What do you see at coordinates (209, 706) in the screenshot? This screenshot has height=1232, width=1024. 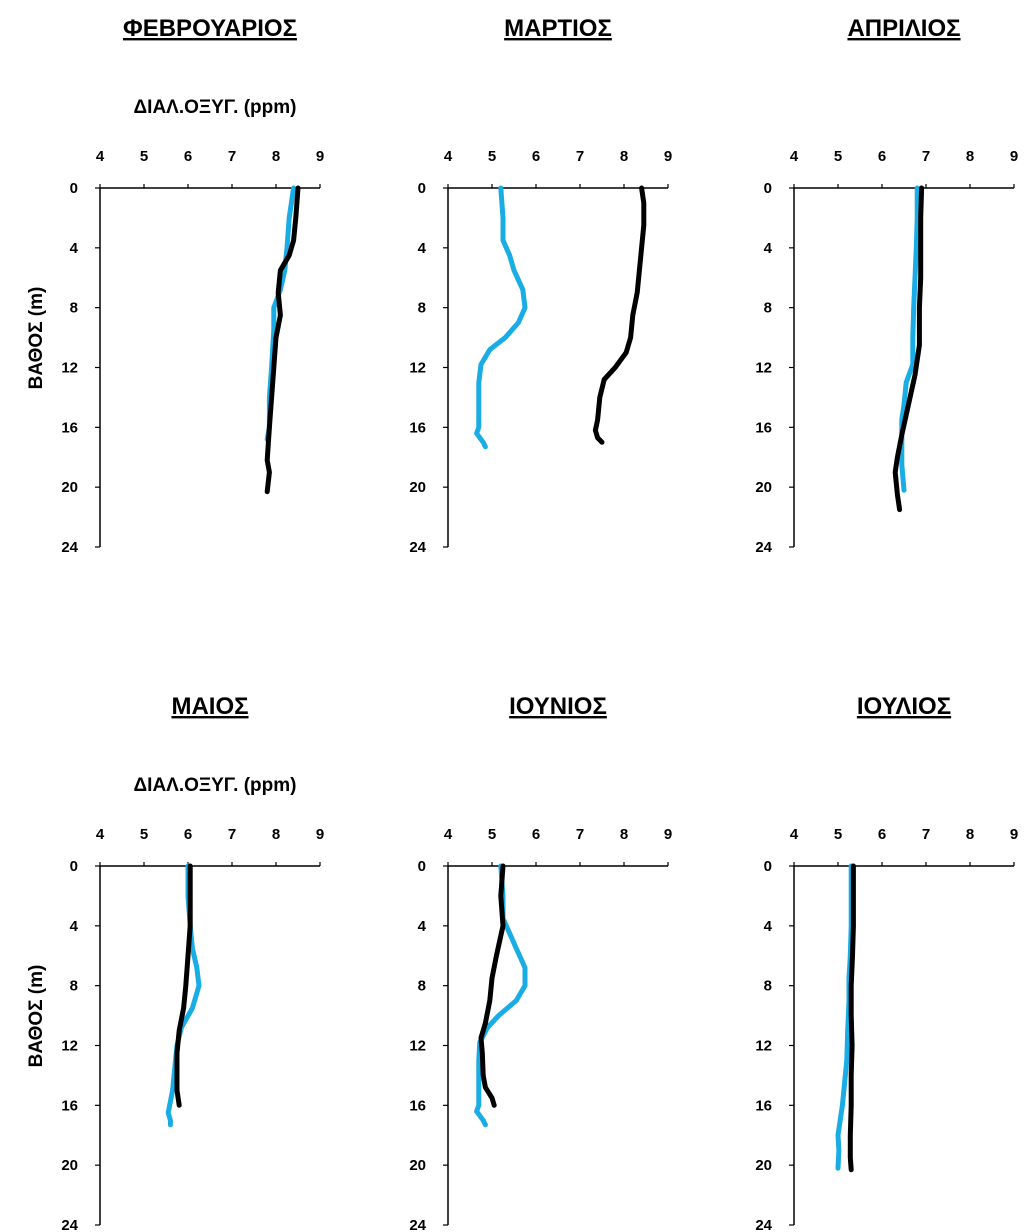 I see `chart-title: ΜΑΙΟΣ` at bounding box center [209, 706].